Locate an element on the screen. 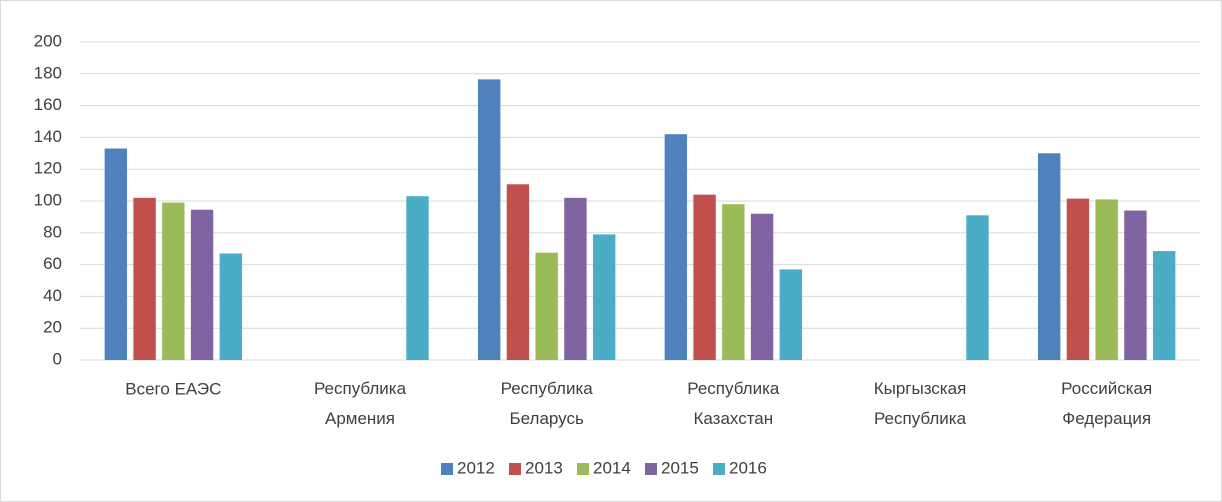 The width and height of the screenshot is (1222, 502). x-tick-label: Всего ЕАЭС is located at coordinates (173, 388).